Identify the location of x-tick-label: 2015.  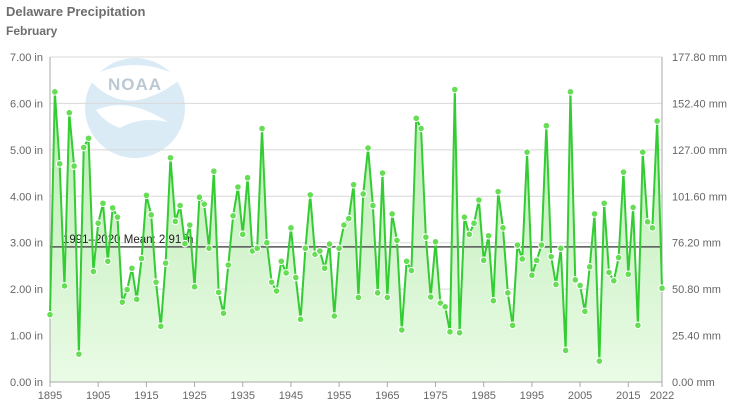
(628, 396).